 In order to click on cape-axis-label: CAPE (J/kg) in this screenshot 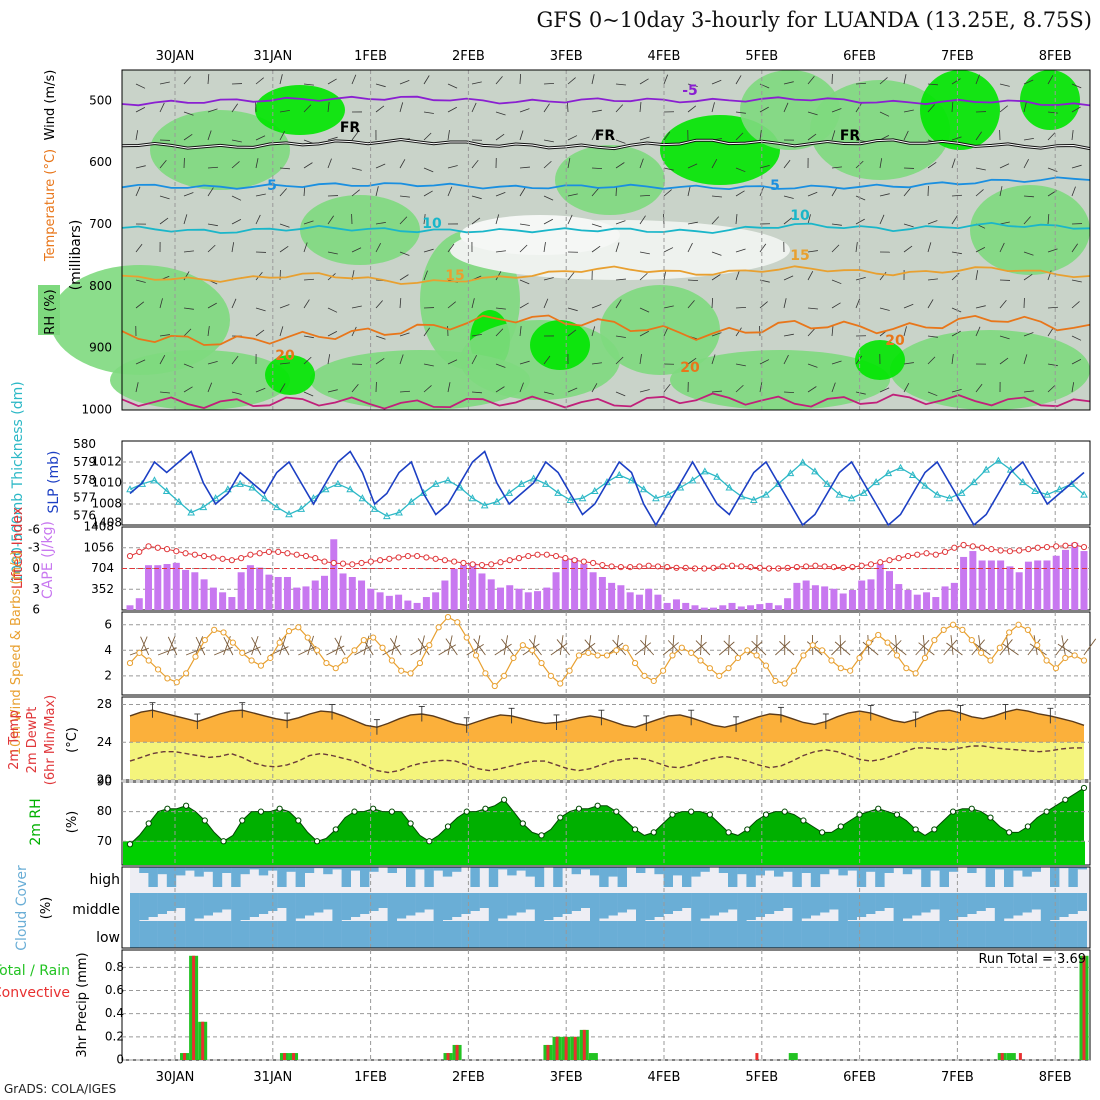, I will do `click(48, 560)`.